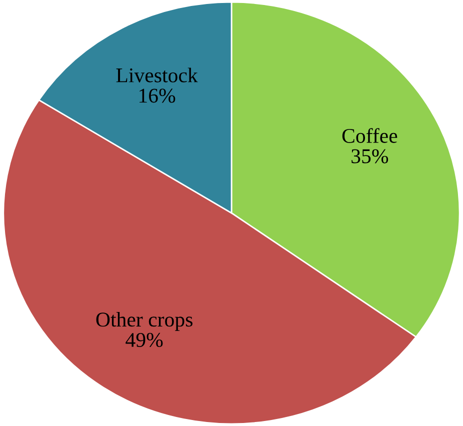 Image resolution: width=463 pixels, height=426 pixels. Describe the element at coordinates (144, 340) in the screenshot. I see `data-label: 49%` at that location.